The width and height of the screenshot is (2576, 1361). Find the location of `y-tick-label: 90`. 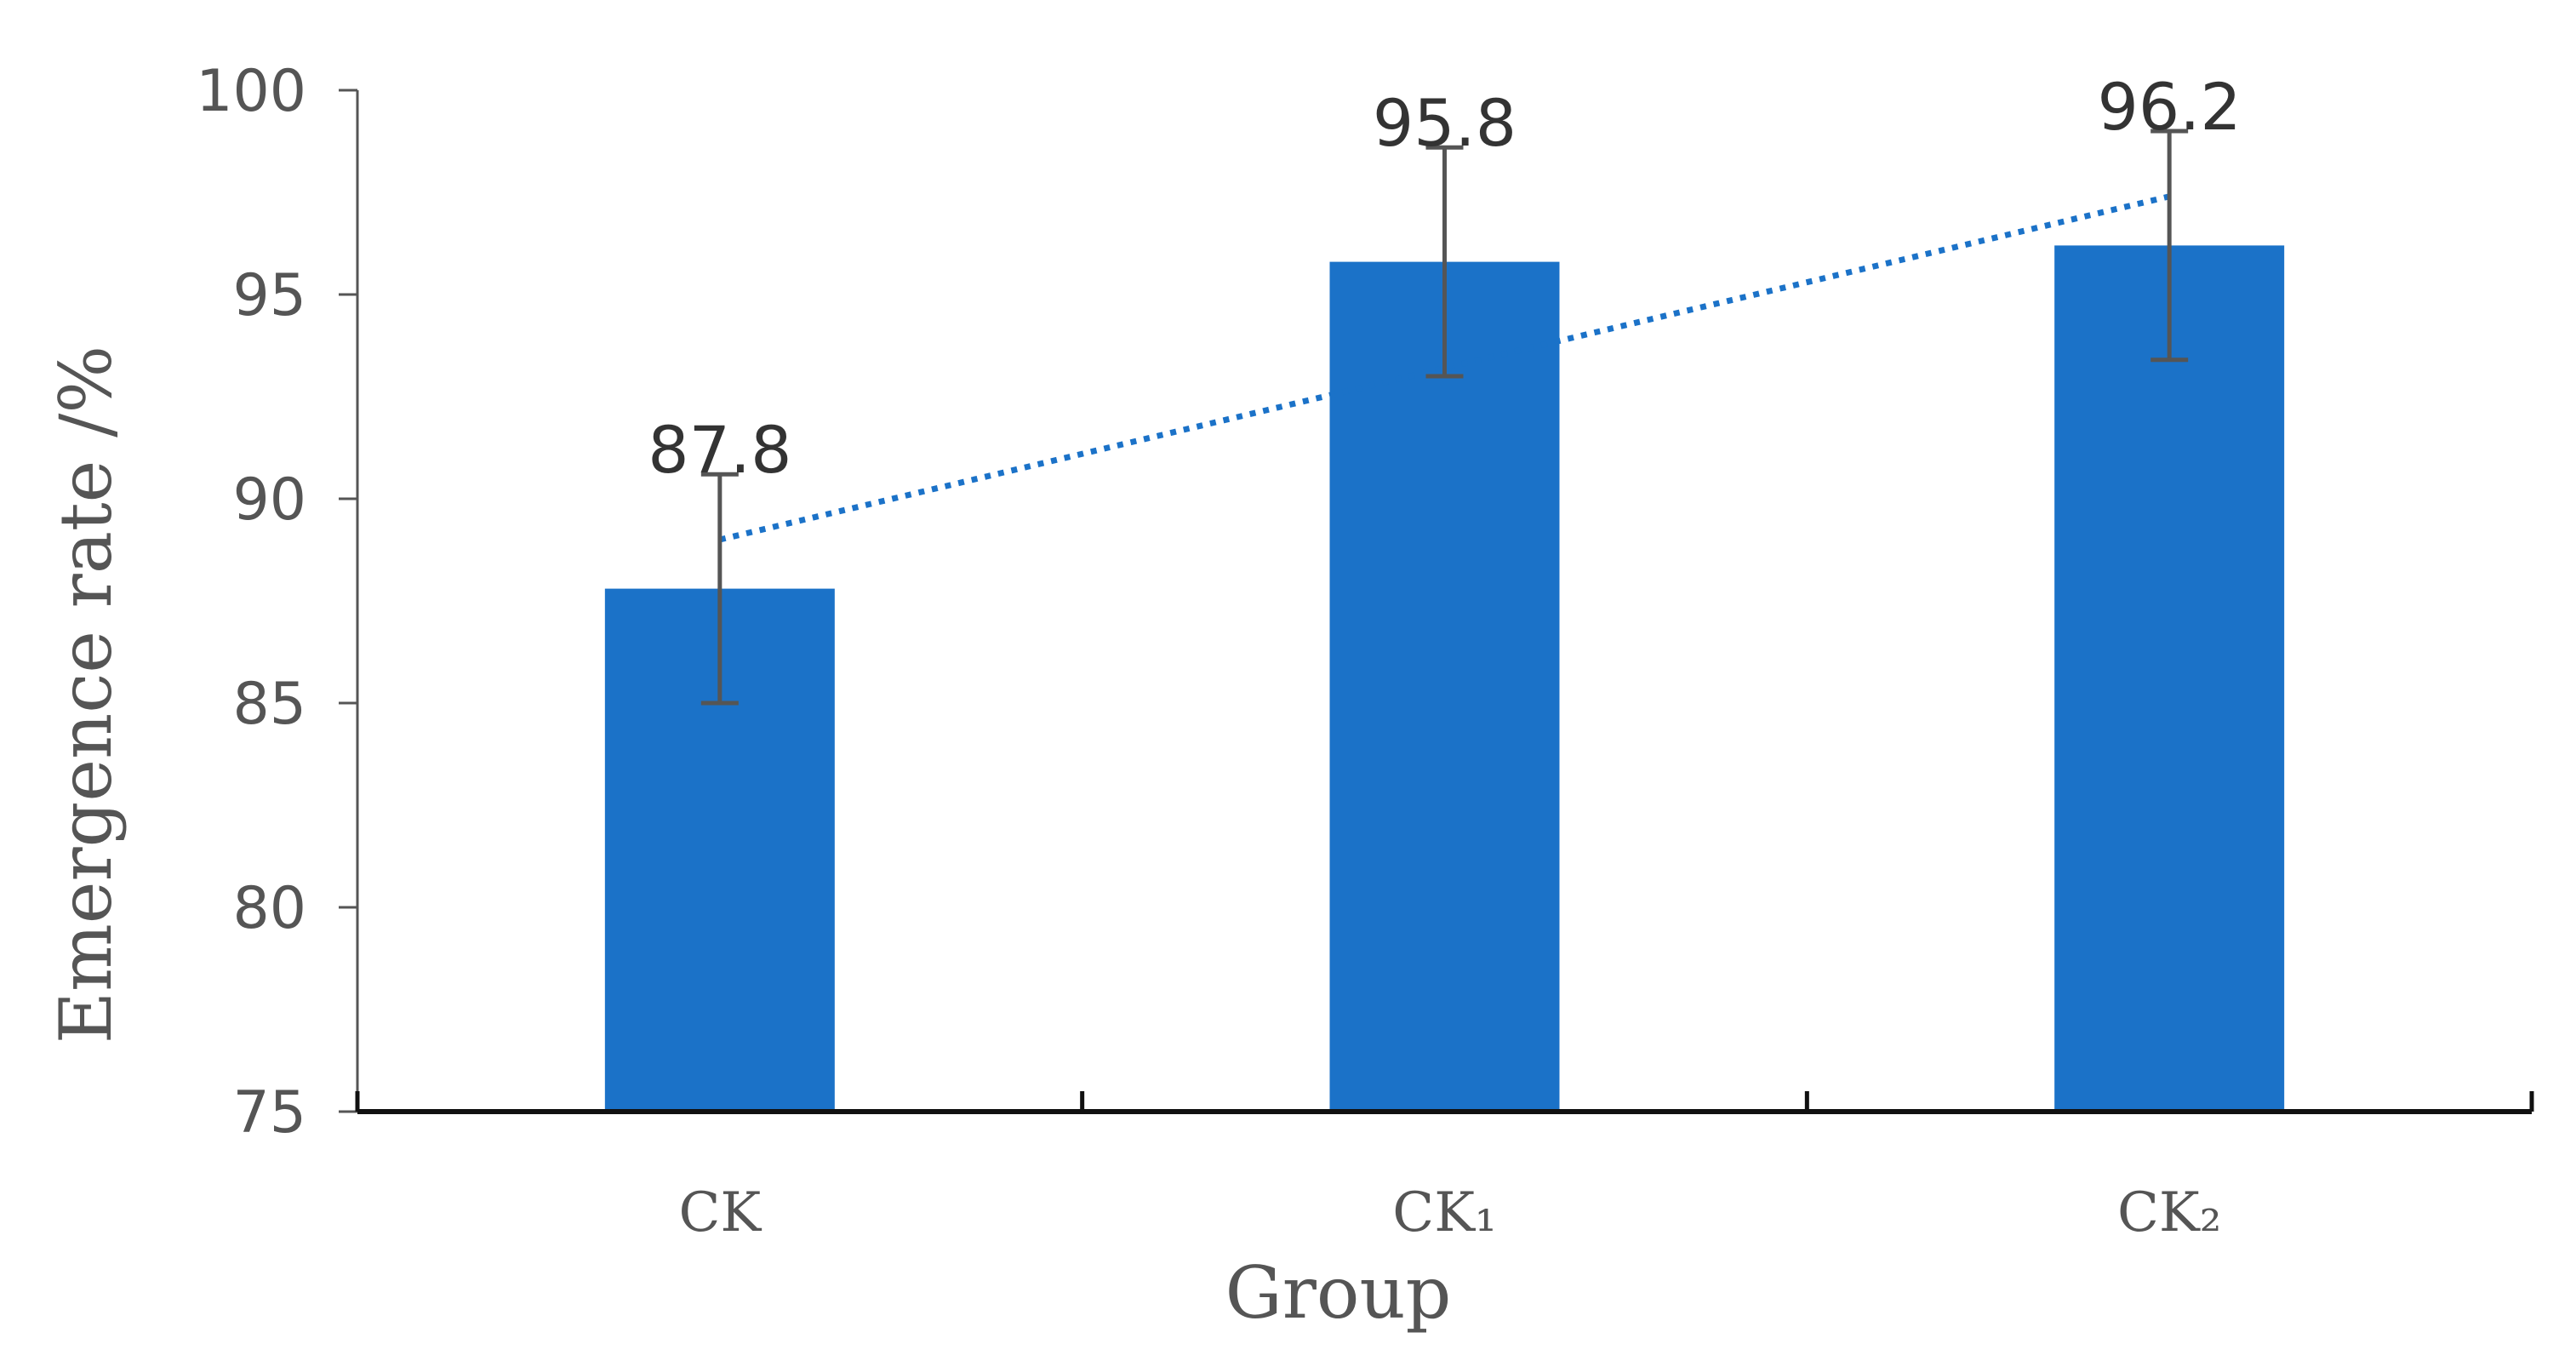

y-tick-label: 90 is located at coordinates (269, 500).